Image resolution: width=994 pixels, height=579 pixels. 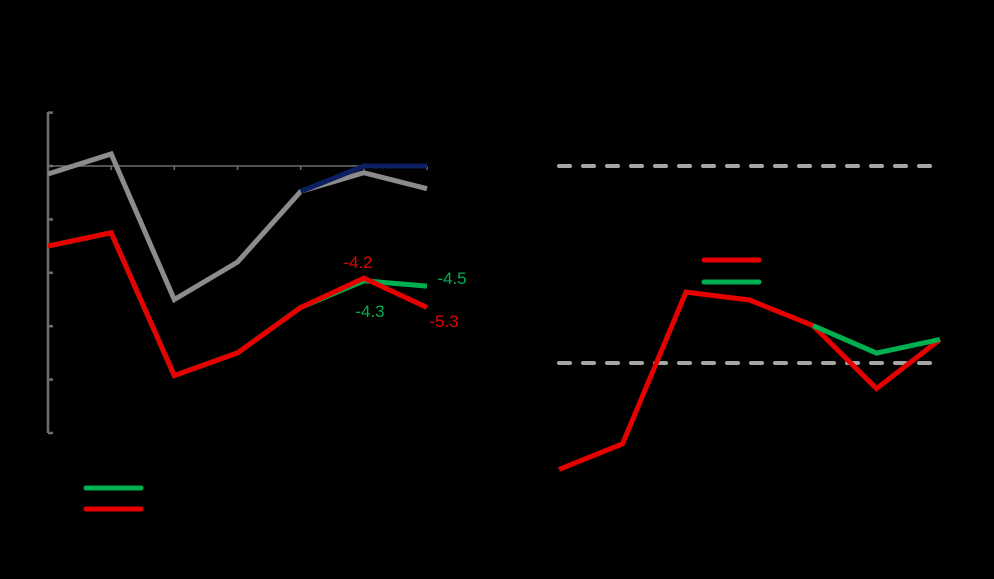 What do you see at coordinates (451, 278) in the screenshot?
I see `label-green-end: -4.5` at bounding box center [451, 278].